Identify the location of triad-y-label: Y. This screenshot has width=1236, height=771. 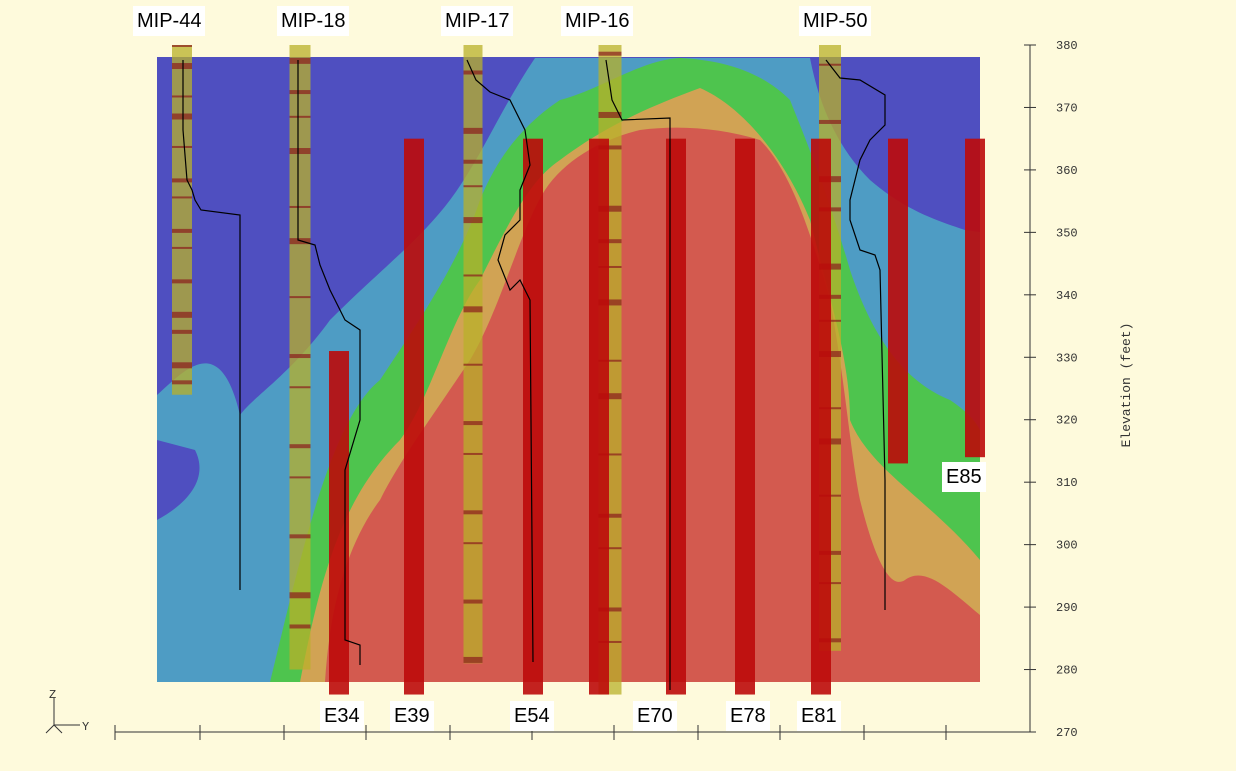
(85, 727).